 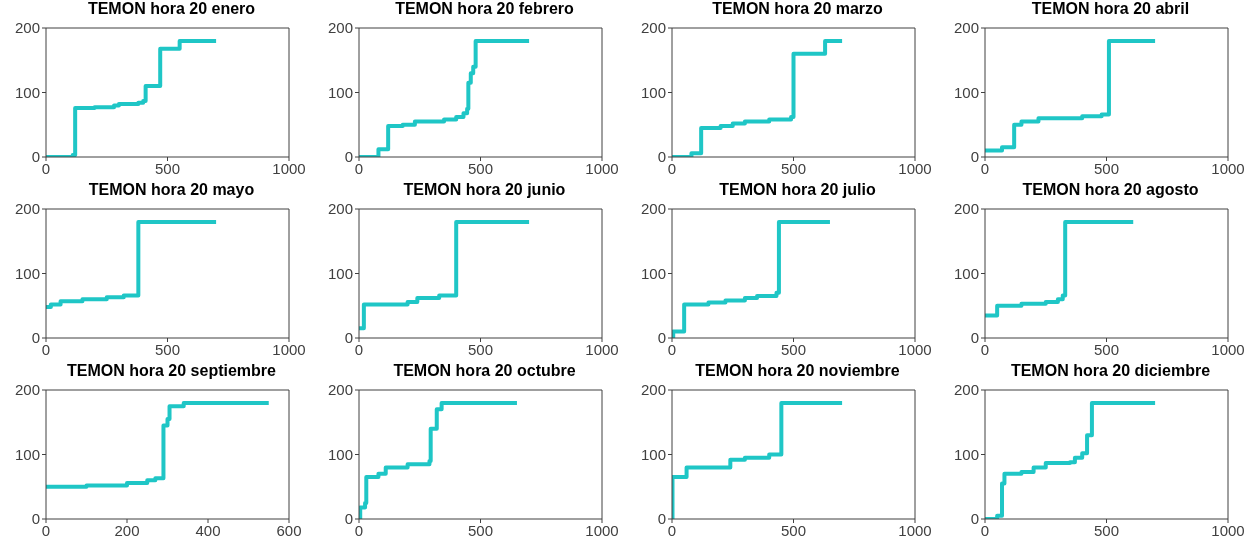 I want to click on chart-title: TEMON hora 20 junio, so click(x=484, y=189).